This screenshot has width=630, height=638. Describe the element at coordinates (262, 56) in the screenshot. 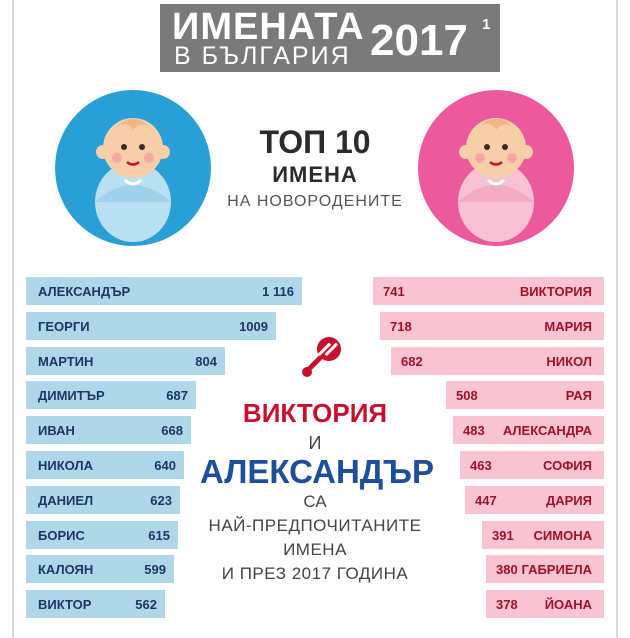

I see `title-line2: В БЪЛГАРИЯ` at that location.